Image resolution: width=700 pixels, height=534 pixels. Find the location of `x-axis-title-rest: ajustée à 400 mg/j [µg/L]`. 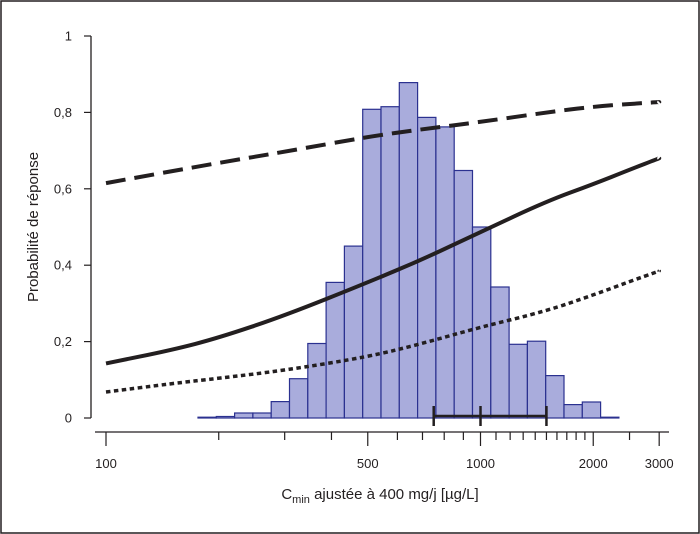

x-axis-title-rest: ajustée à 400 mg/j [µg/L] is located at coordinates (394, 494).